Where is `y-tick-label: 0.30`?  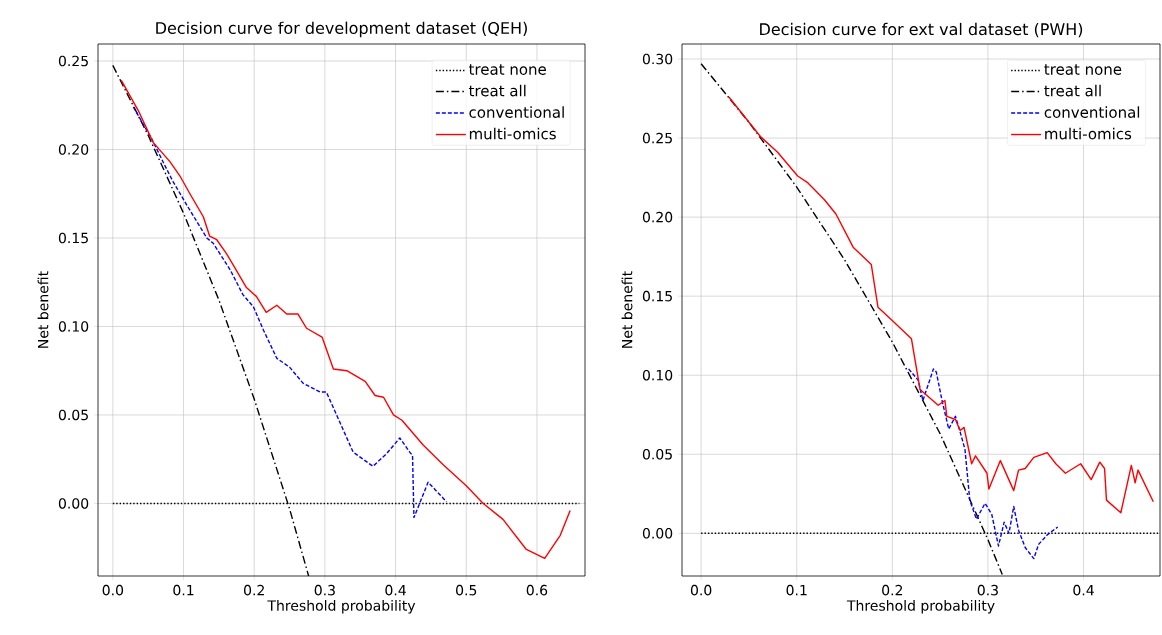 y-tick-label: 0.30 is located at coordinates (657, 59).